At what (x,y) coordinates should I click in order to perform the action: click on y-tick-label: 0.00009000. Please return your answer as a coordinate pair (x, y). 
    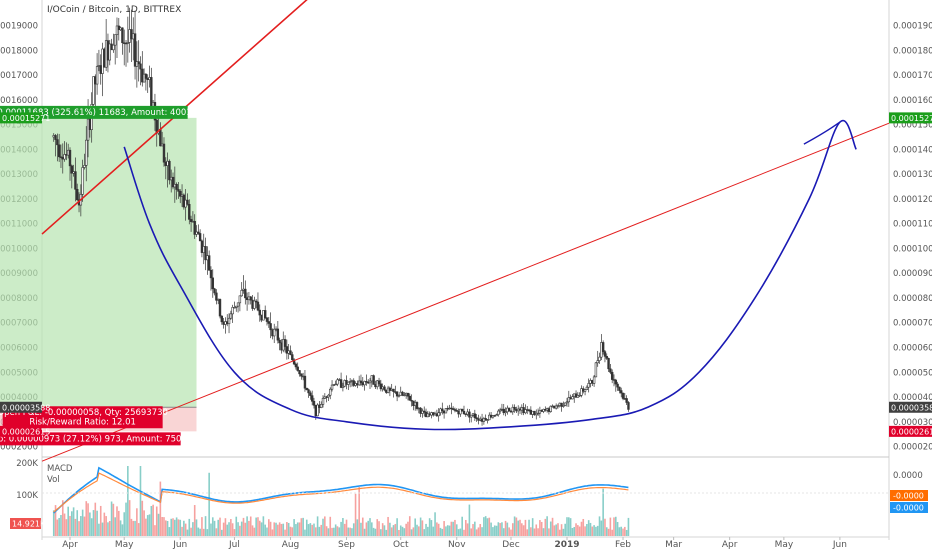
    Looking at the image, I should click on (912, 274).